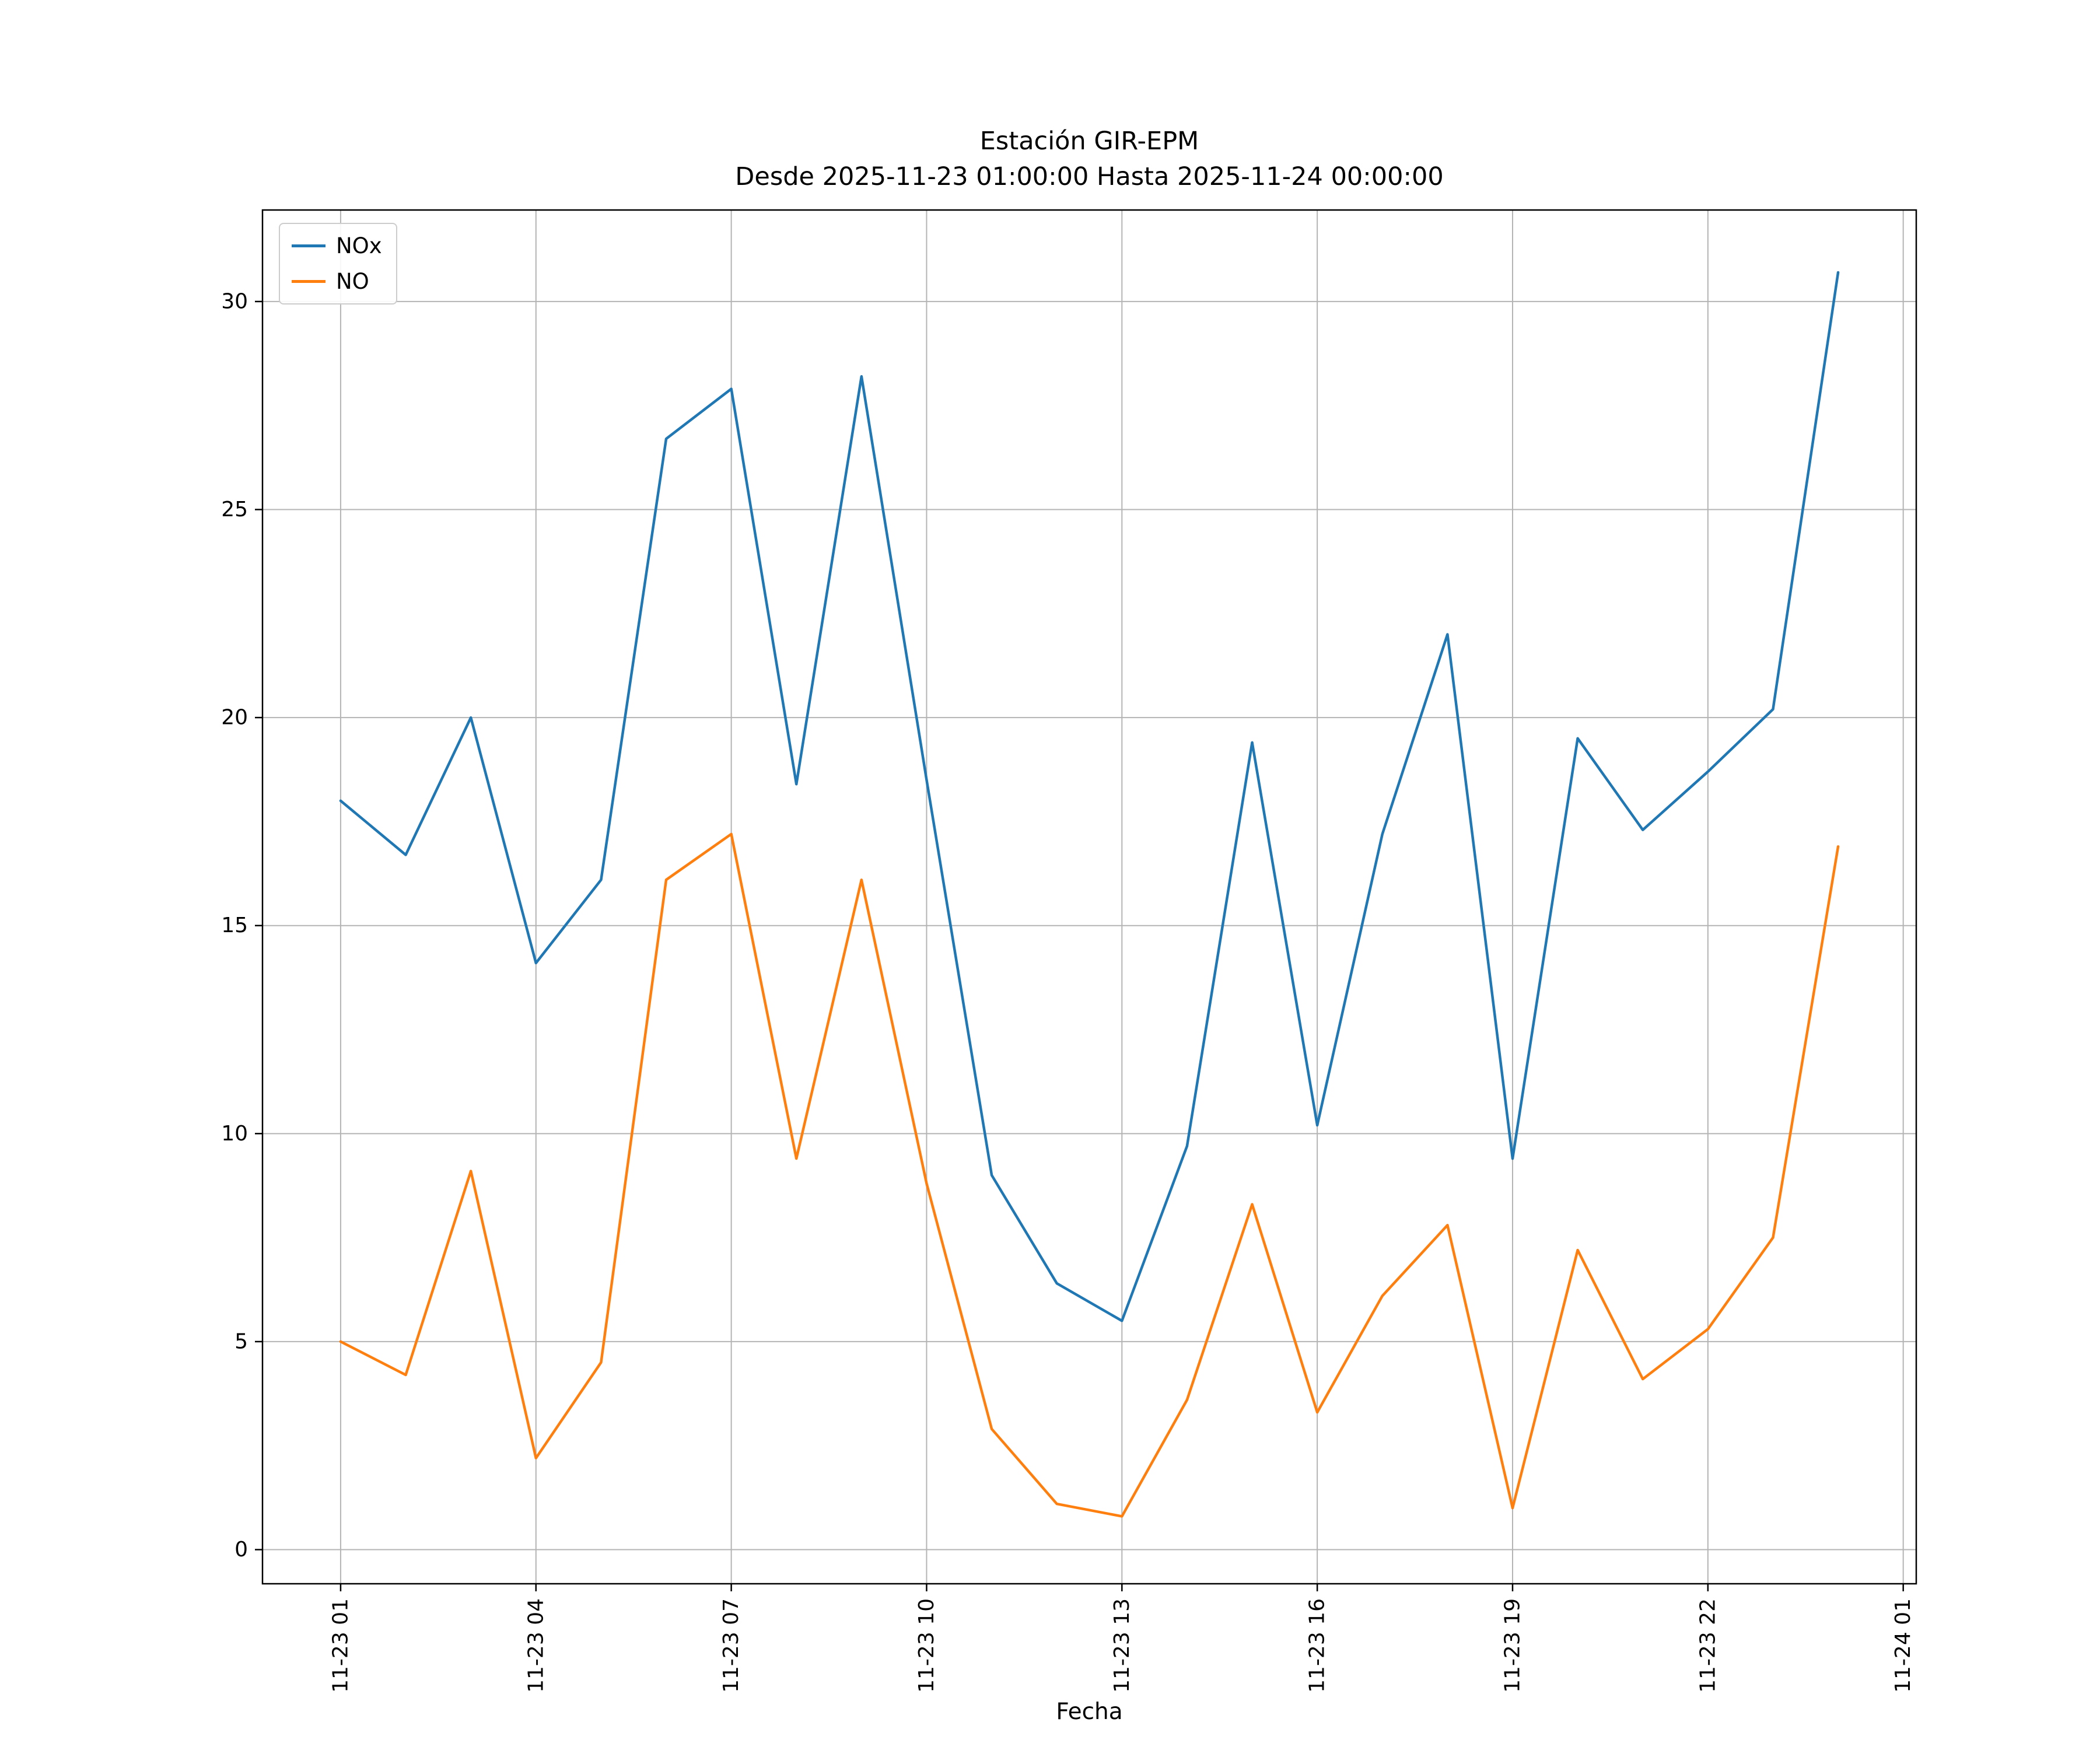  I want to click on x-tick-label: 11-23 19, so click(1512, 1645).